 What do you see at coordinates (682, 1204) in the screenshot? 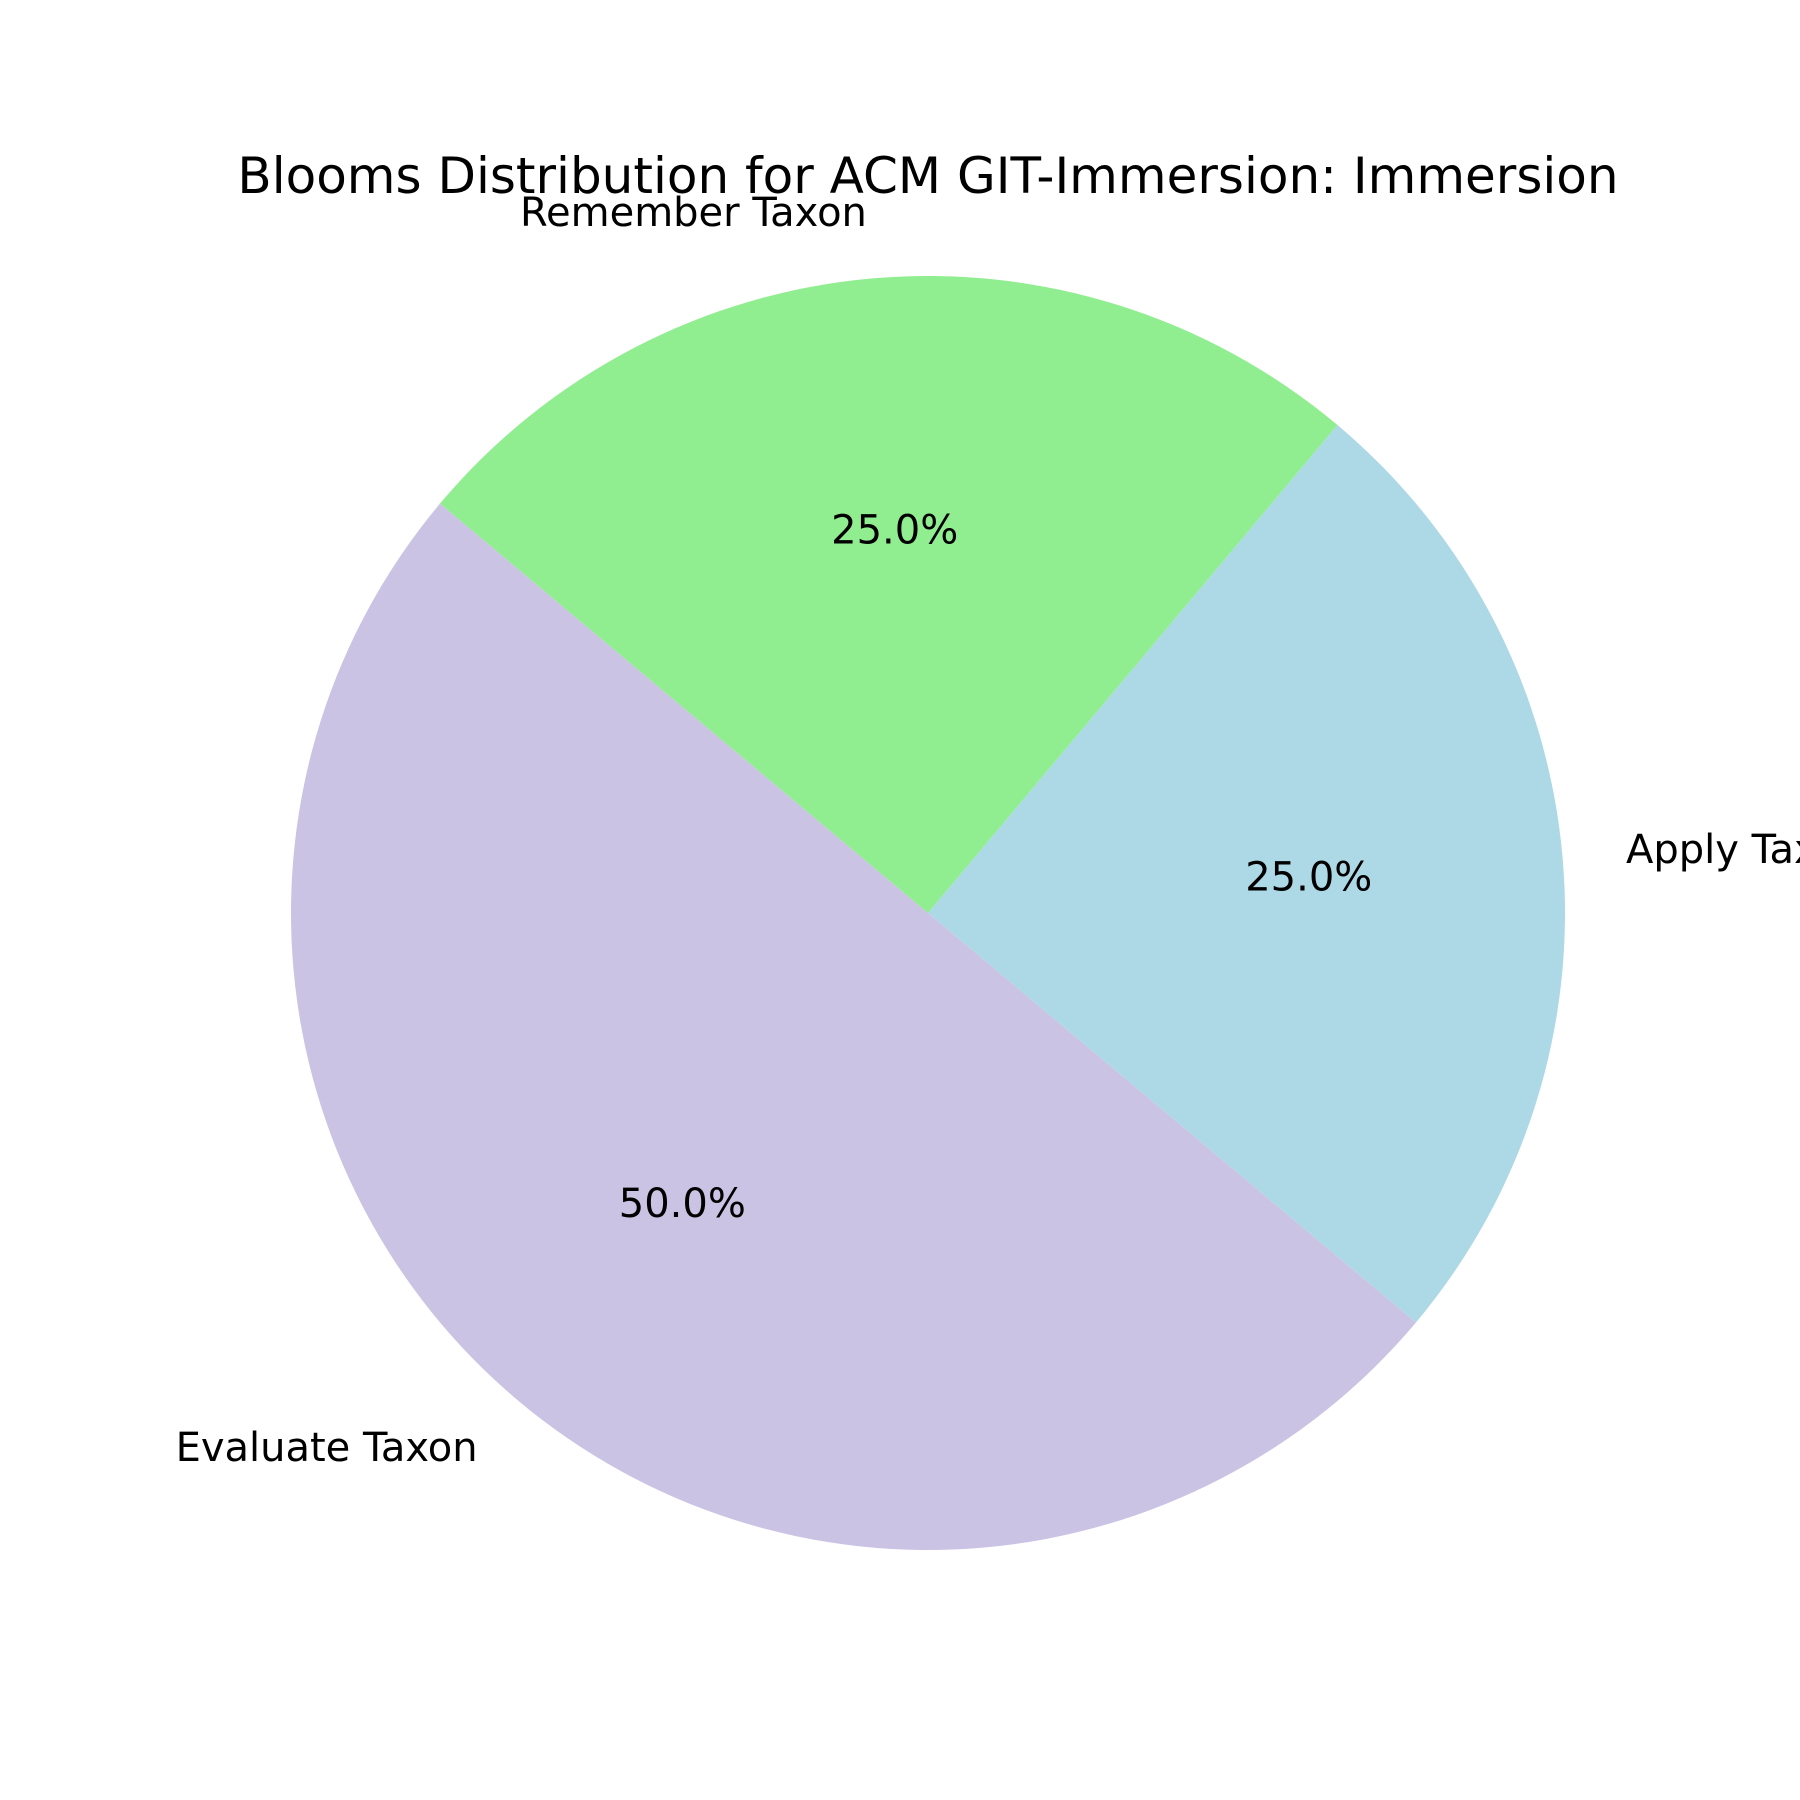
I see `percent-label-evaluate-taxon: 50.0%` at bounding box center [682, 1204].